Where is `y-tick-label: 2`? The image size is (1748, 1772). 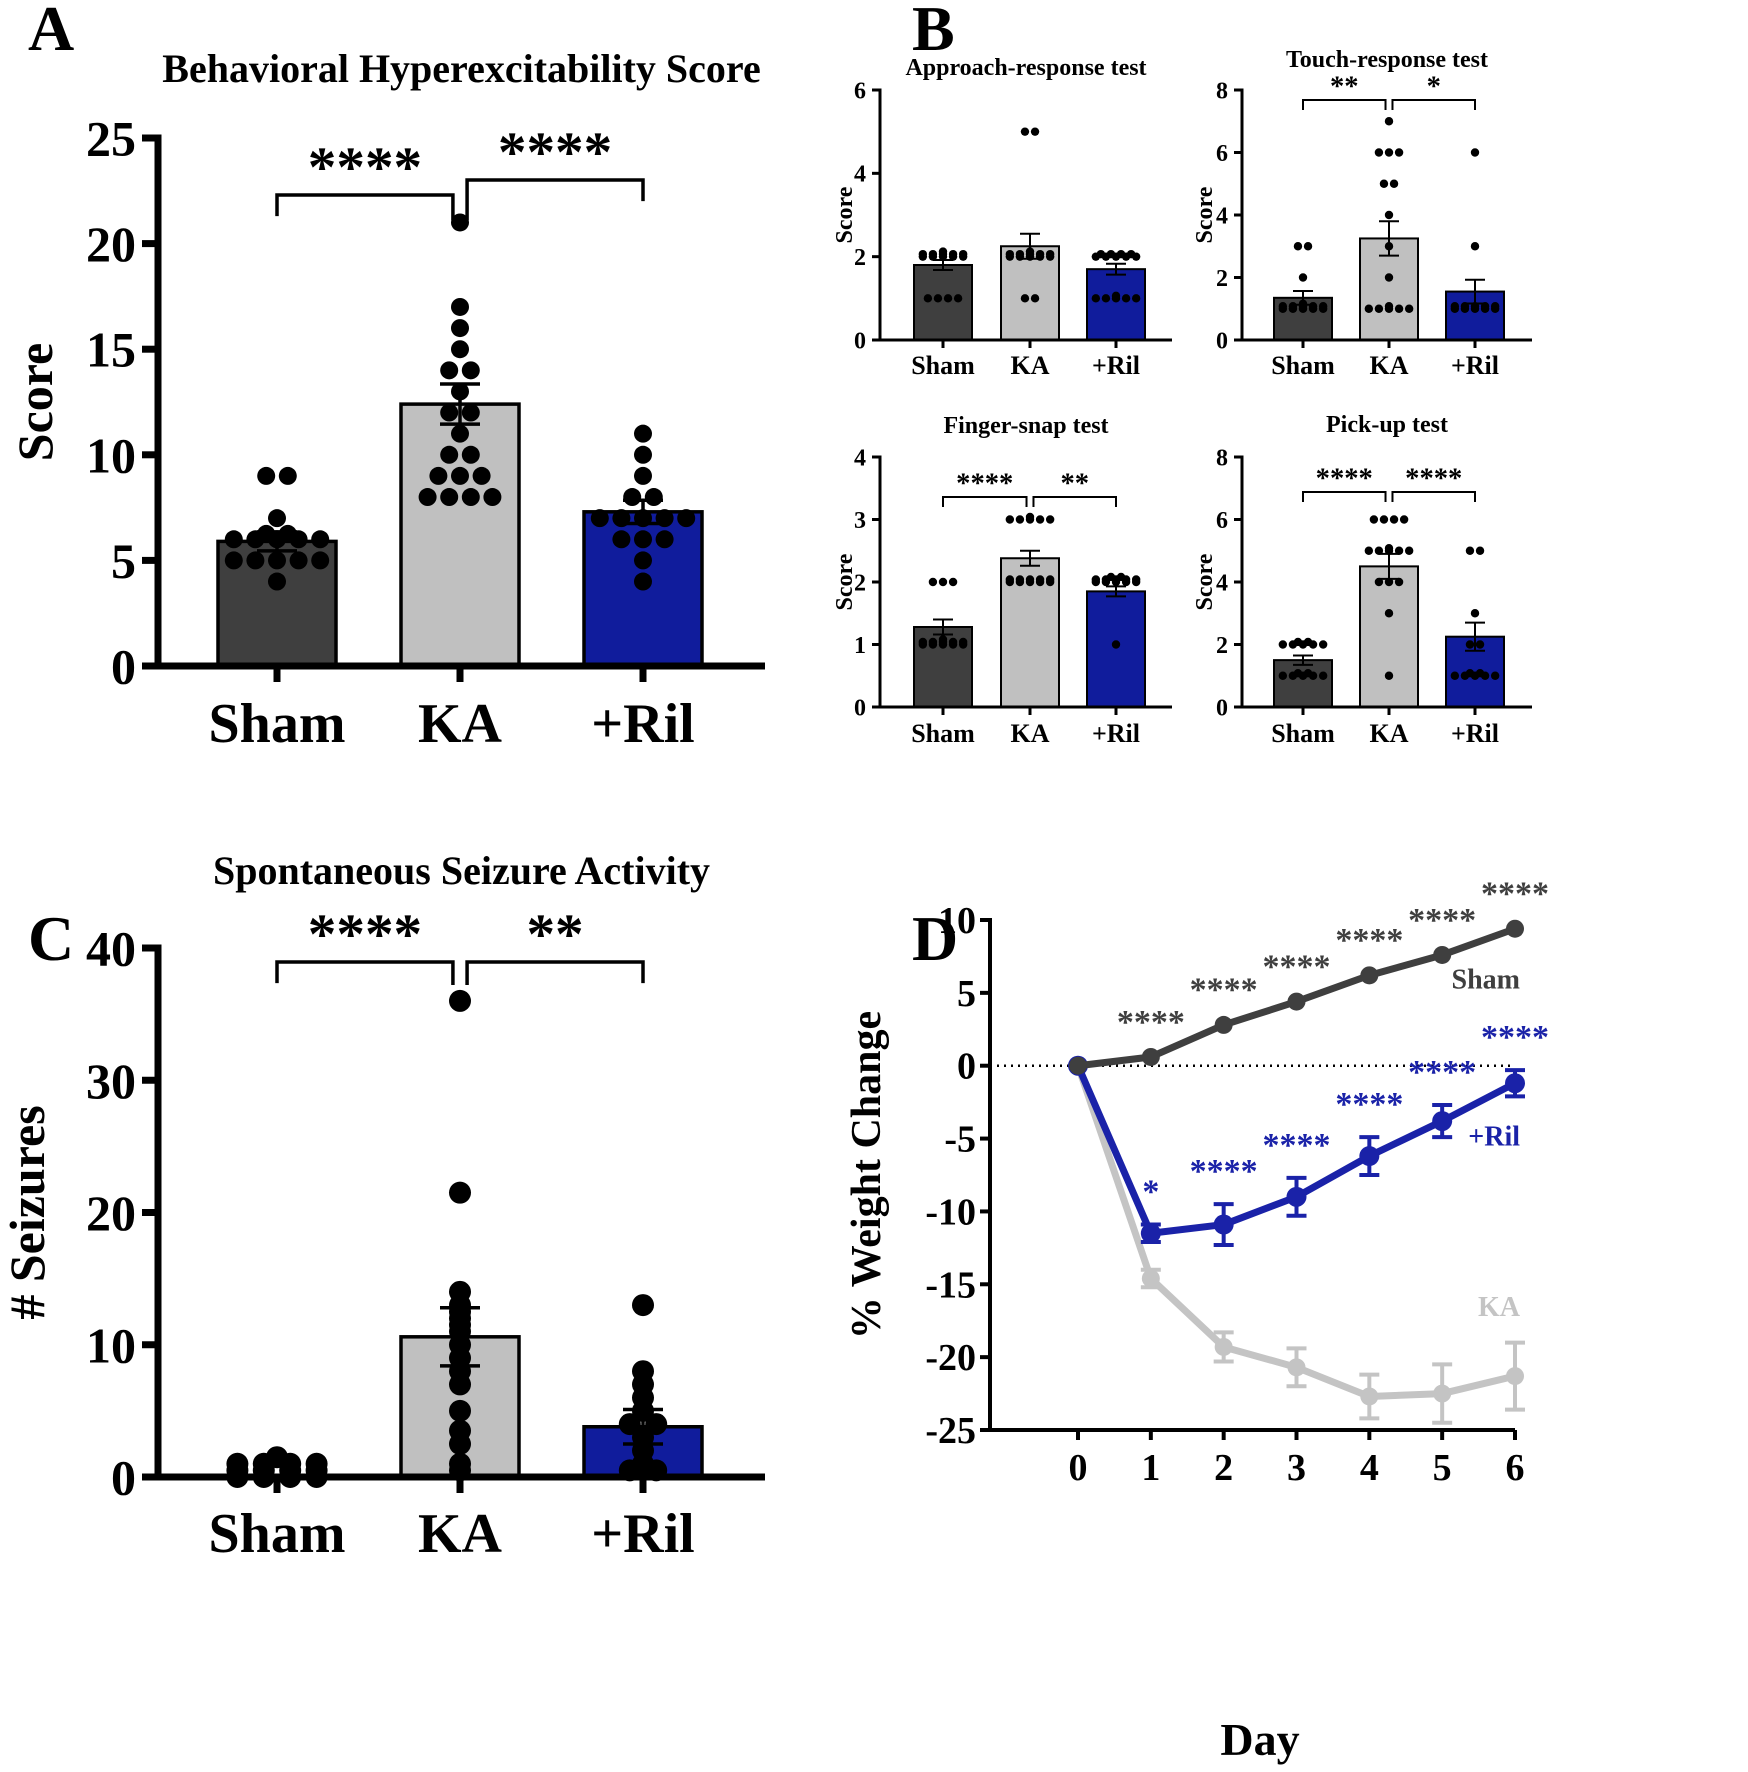 y-tick-label: 2 is located at coordinates (1222, 279).